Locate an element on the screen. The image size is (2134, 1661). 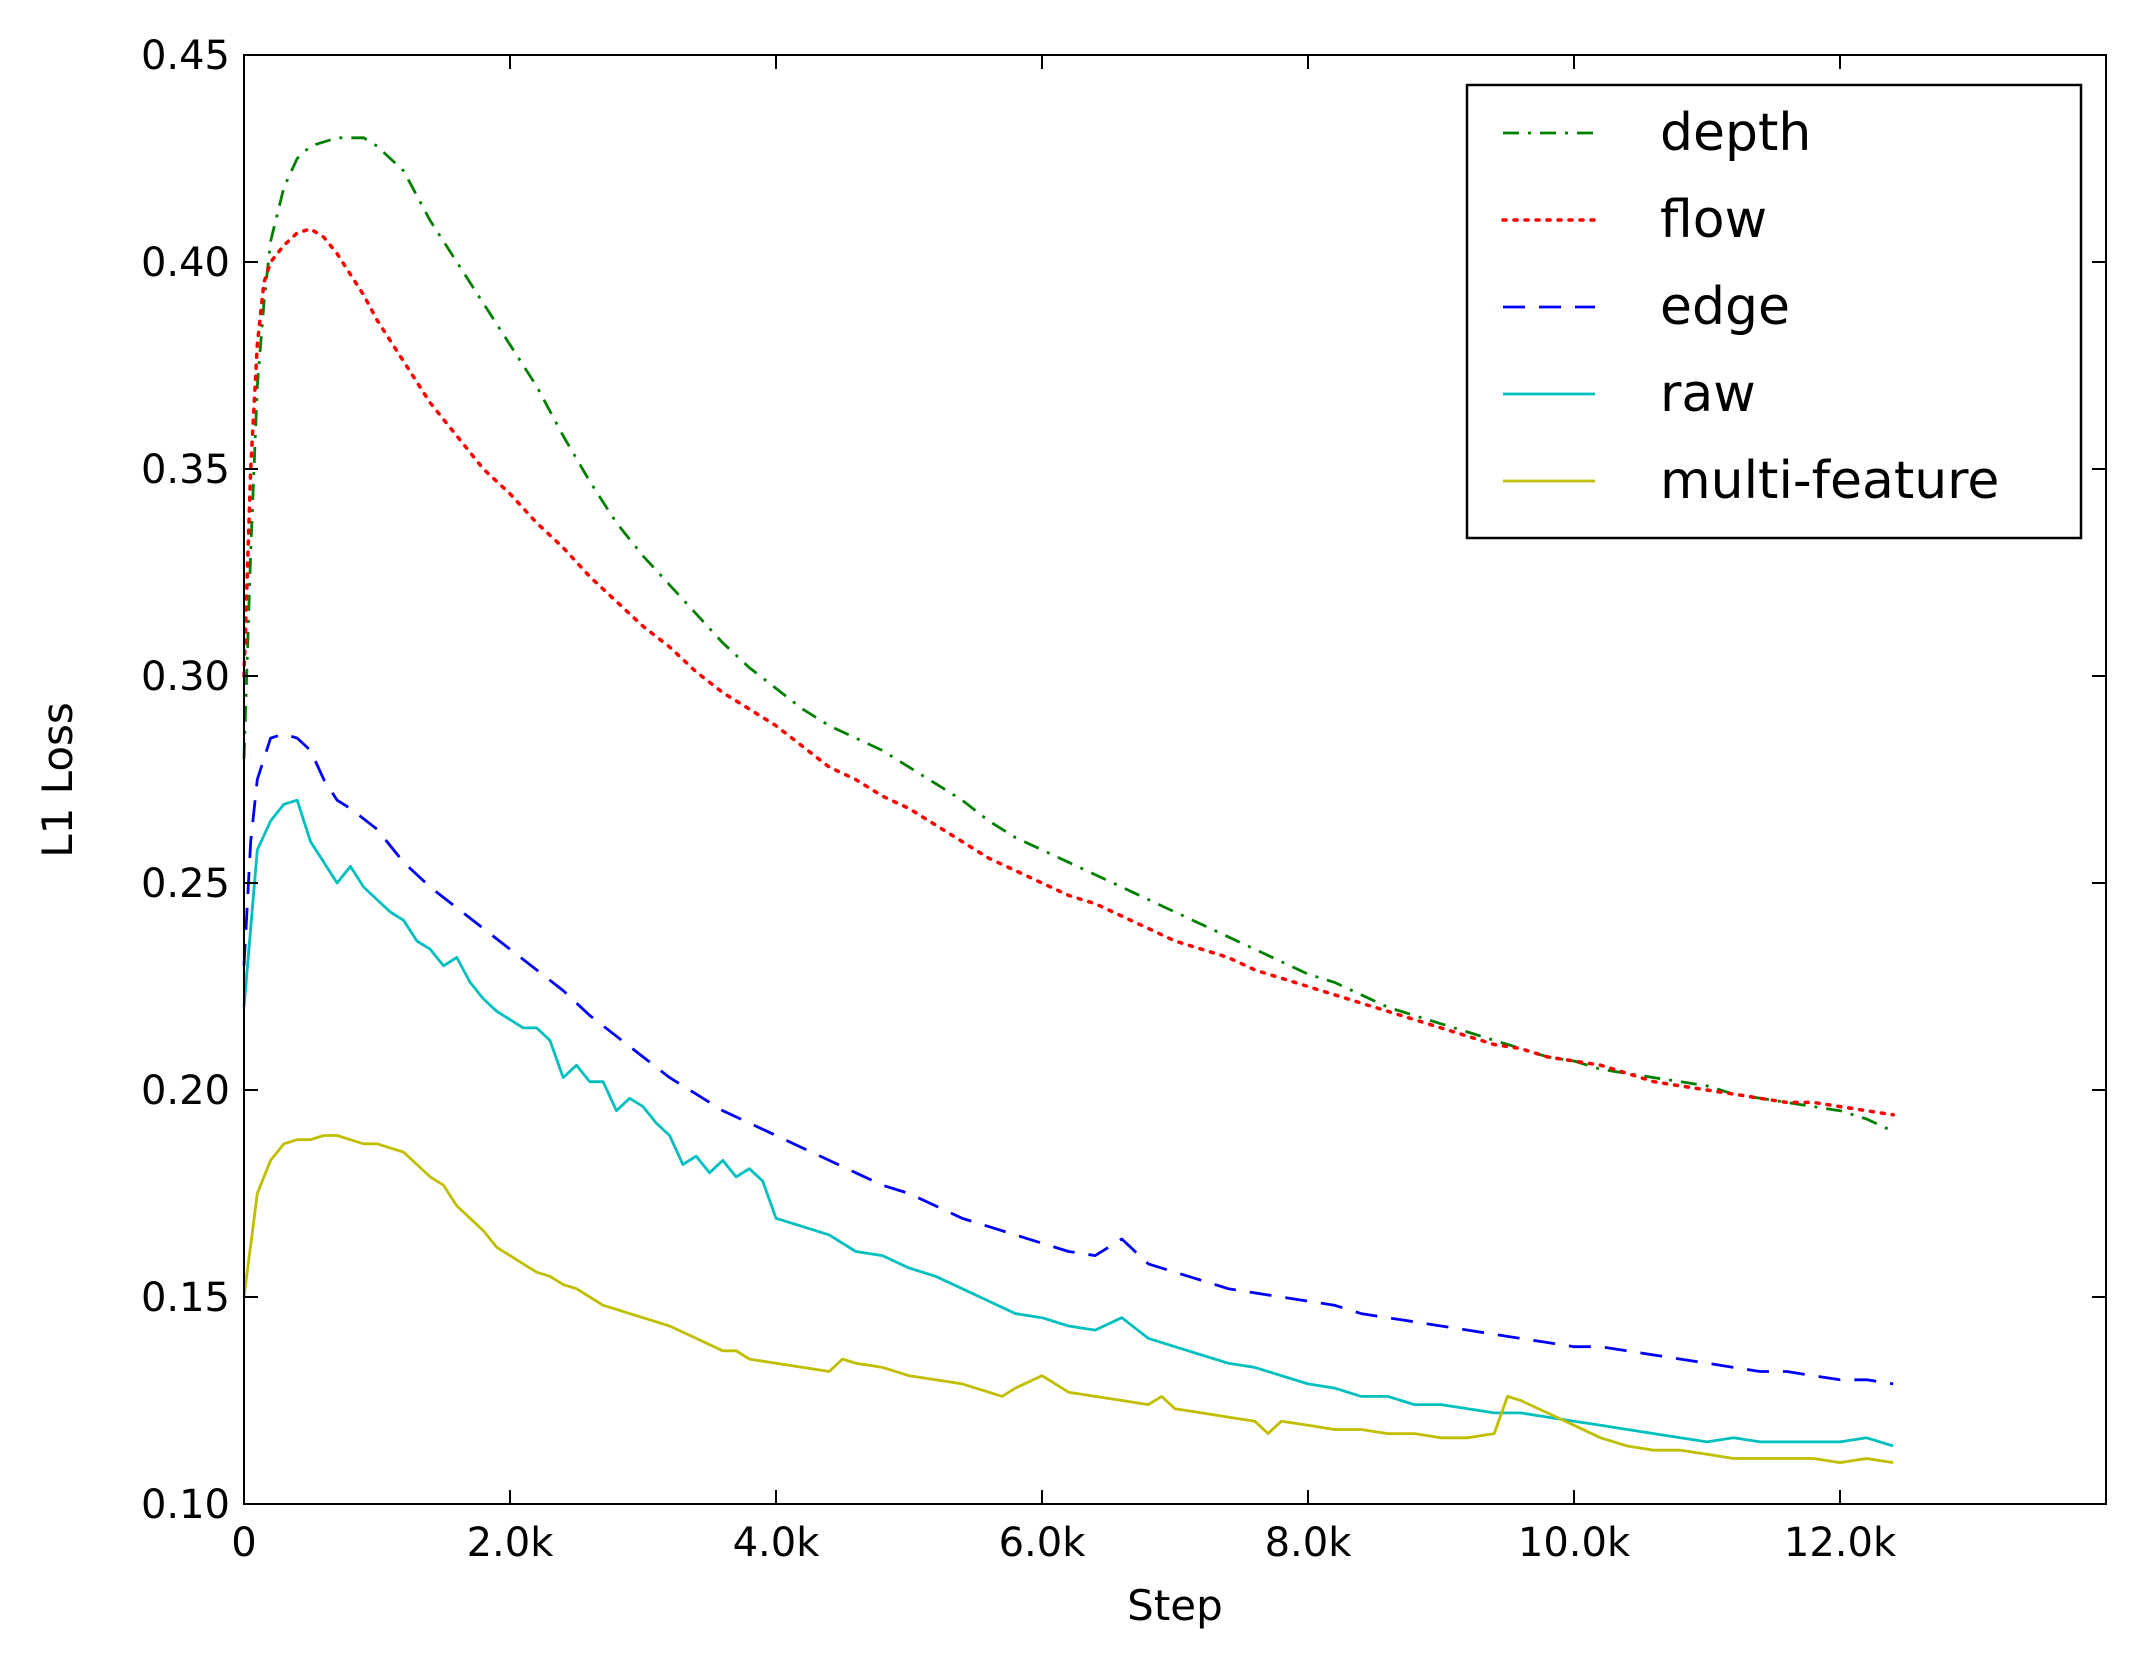
y-tick-label: 0.25 is located at coordinates (185, 884).